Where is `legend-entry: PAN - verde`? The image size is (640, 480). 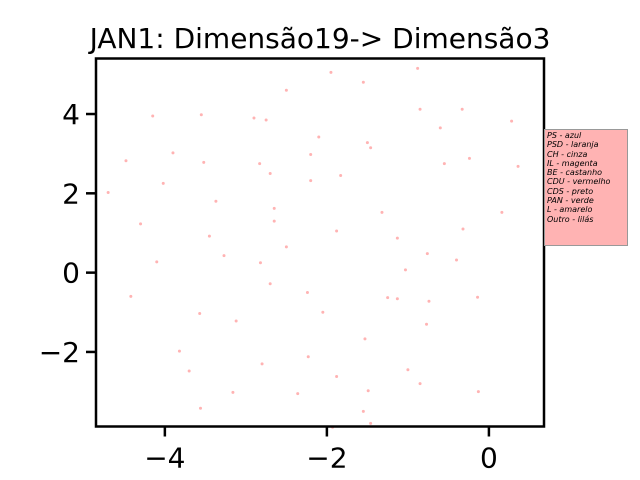
legend-entry: PAN - verde is located at coordinates (570, 201).